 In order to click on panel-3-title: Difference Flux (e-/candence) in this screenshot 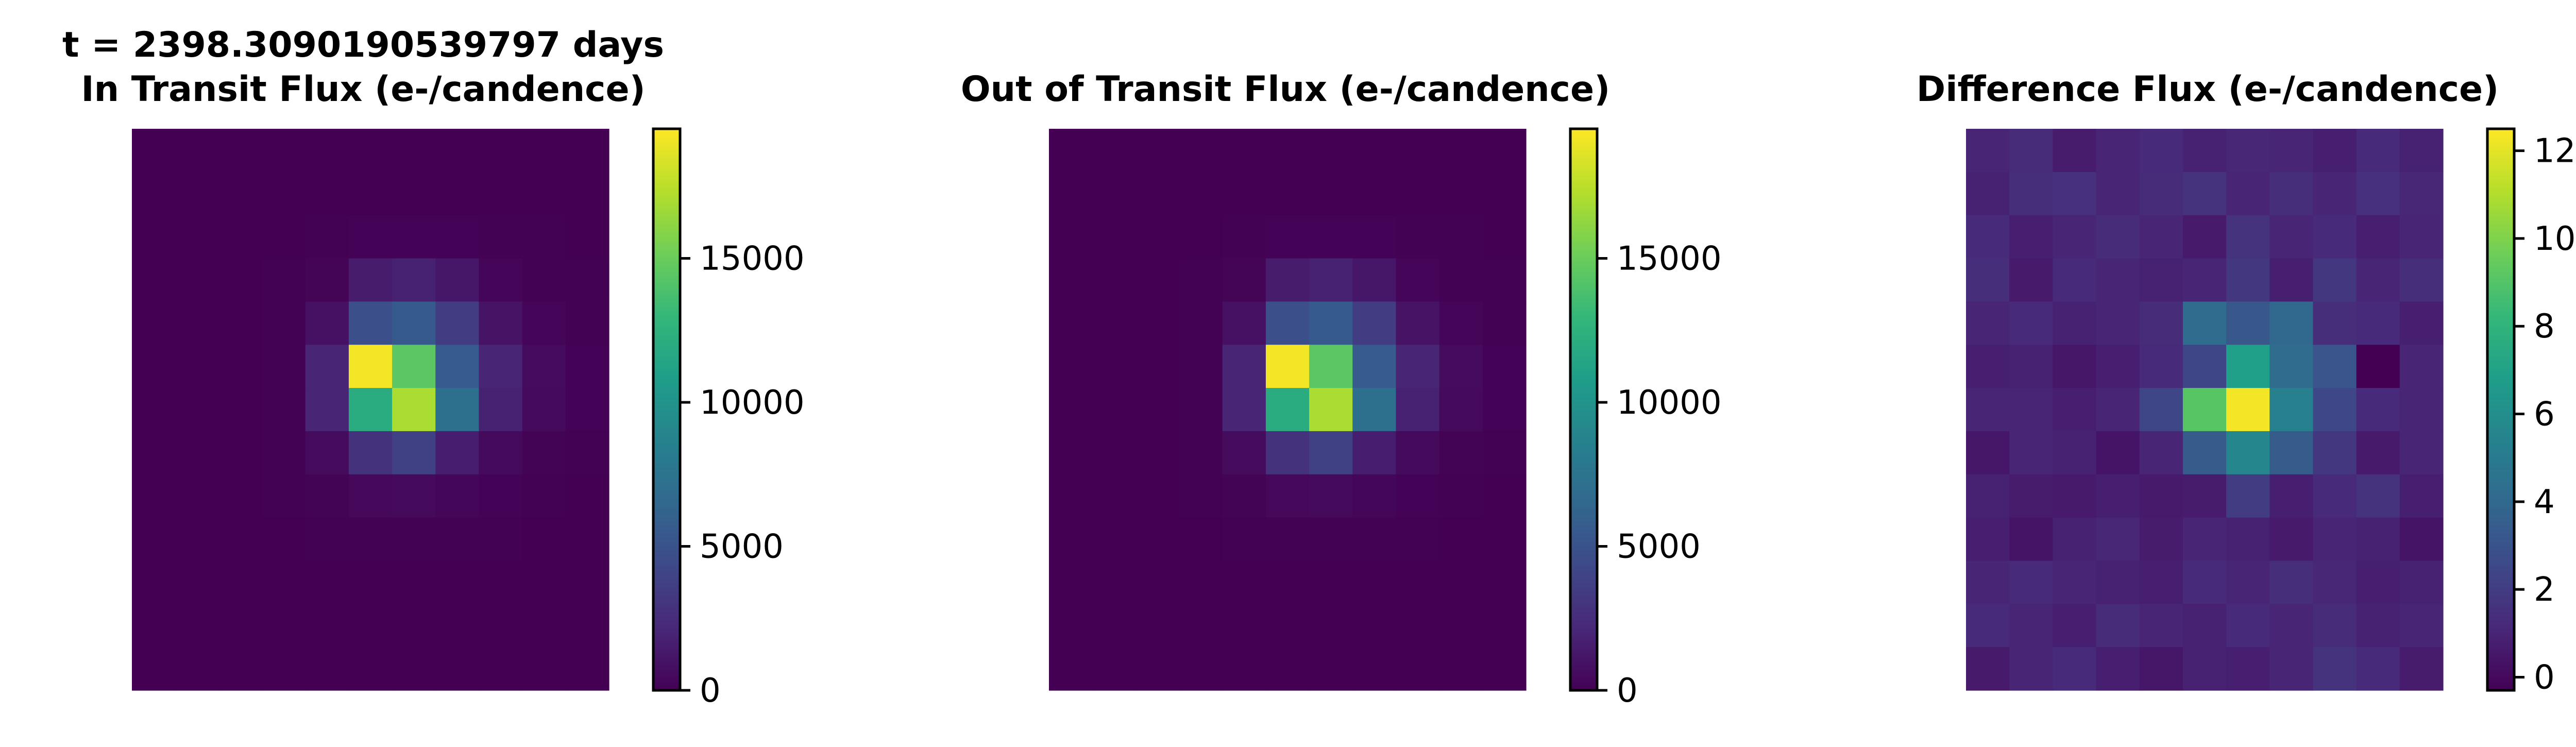, I will do `click(2208, 89)`.